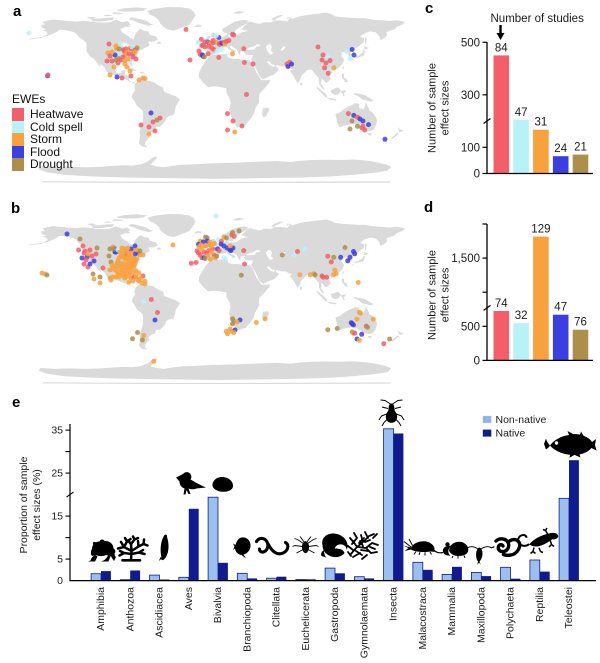  Describe the element at coordinates (57, 431) in the screenshot. I see `svg-text: 35` at that location.